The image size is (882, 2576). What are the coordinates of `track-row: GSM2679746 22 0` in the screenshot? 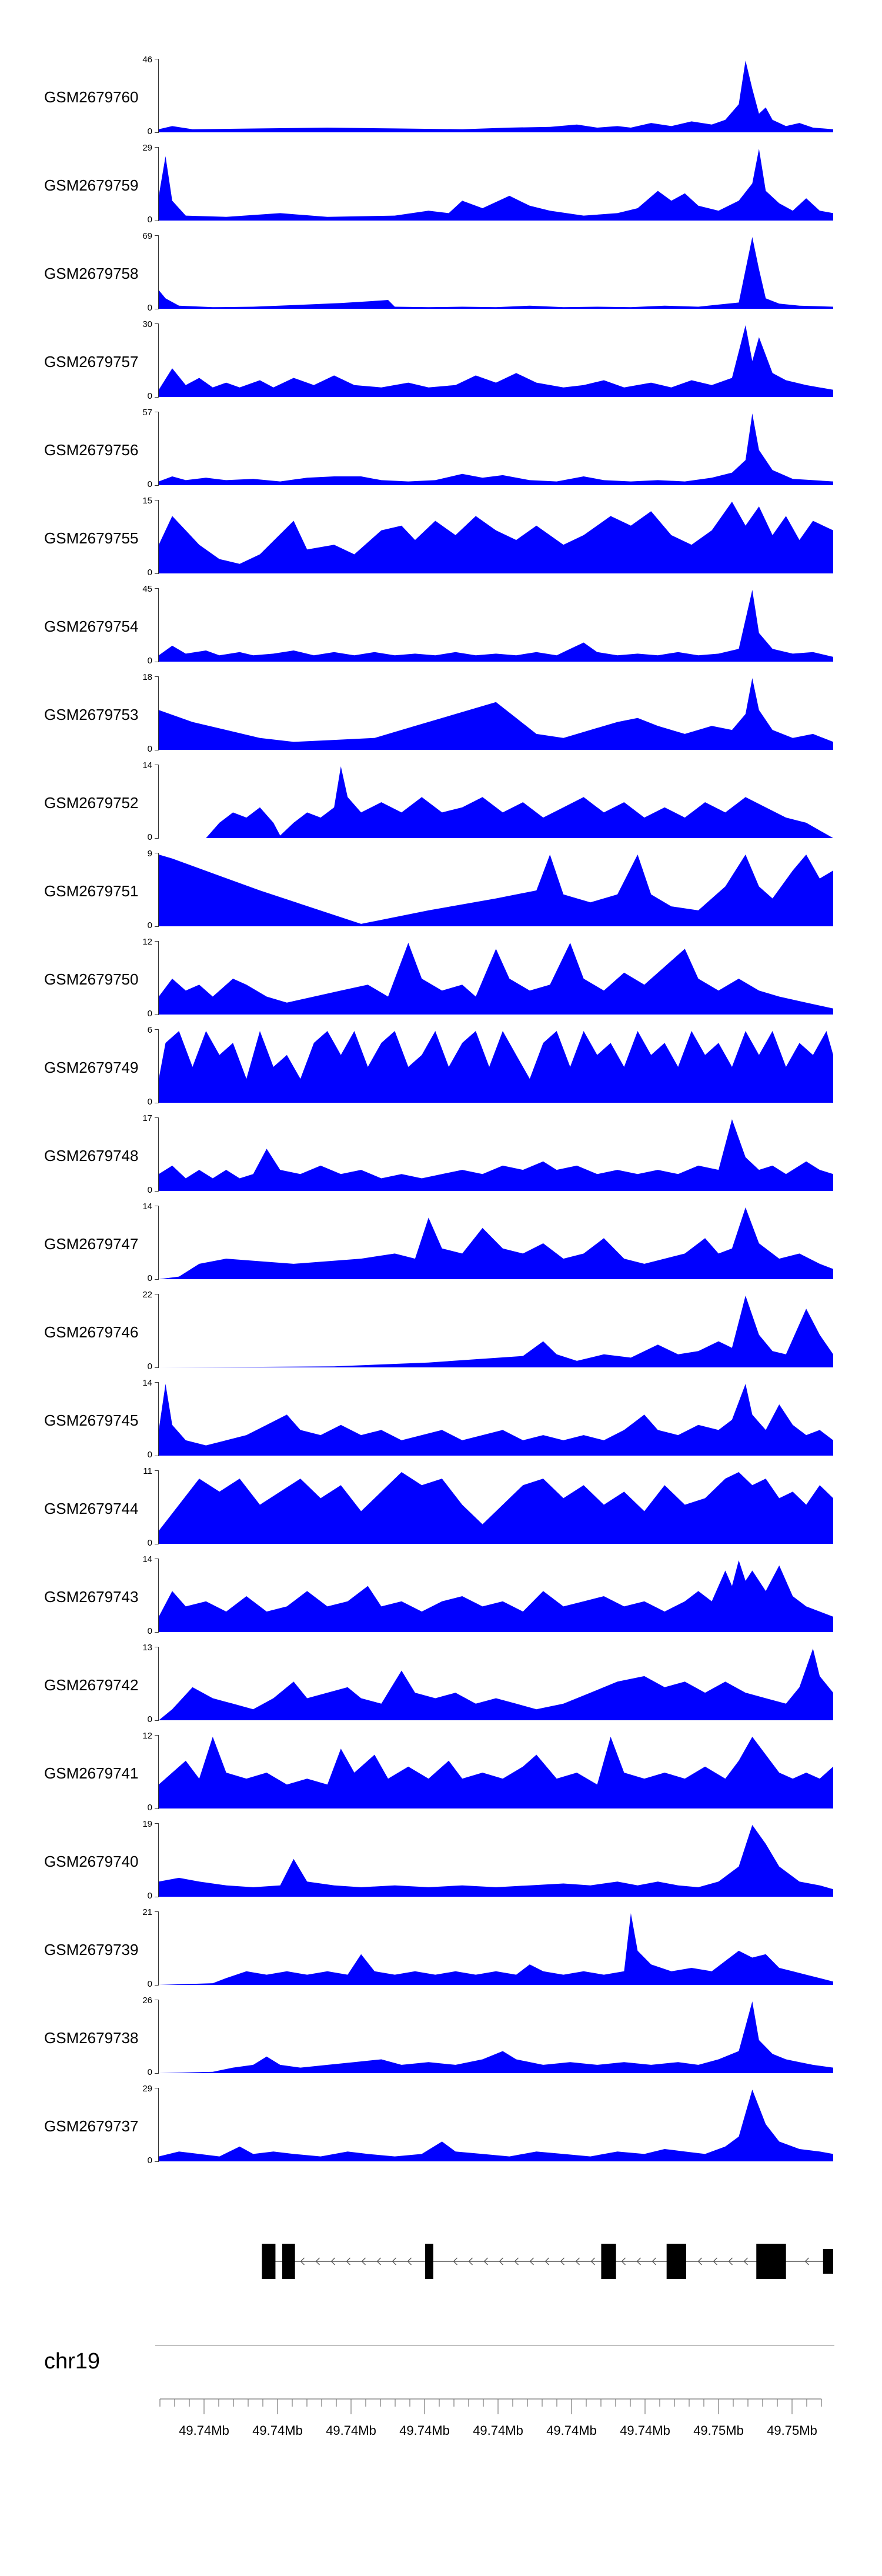 It's located at (441, 1336).